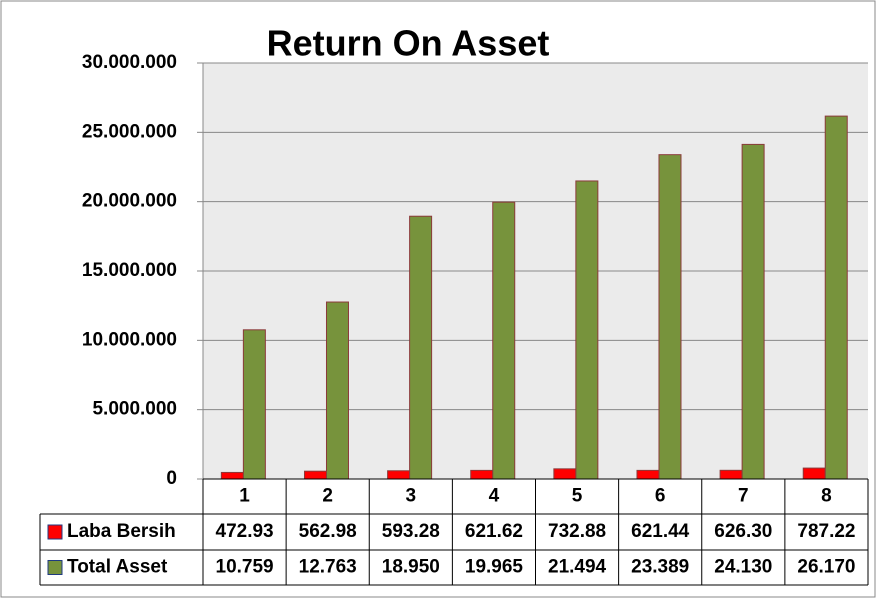  What do you see at coordinates (411, 531) in the screenshot?
I see `data-table-cell: 593.28` at bounding box center [411, 531].